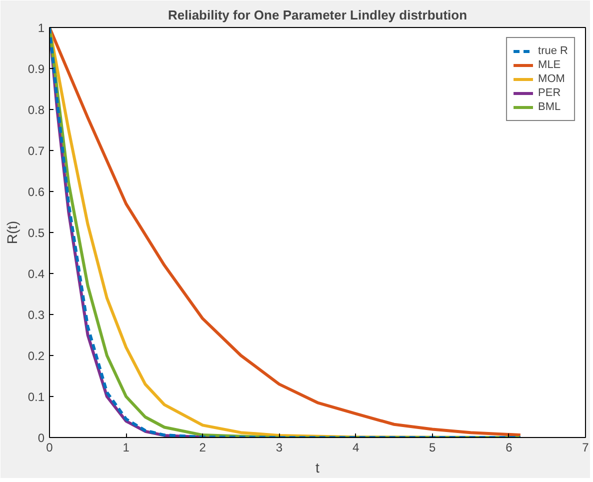  Describe the element at coordinates (36, 151) in the screenshot. I see `y-tick-label: 0.7` at that location.